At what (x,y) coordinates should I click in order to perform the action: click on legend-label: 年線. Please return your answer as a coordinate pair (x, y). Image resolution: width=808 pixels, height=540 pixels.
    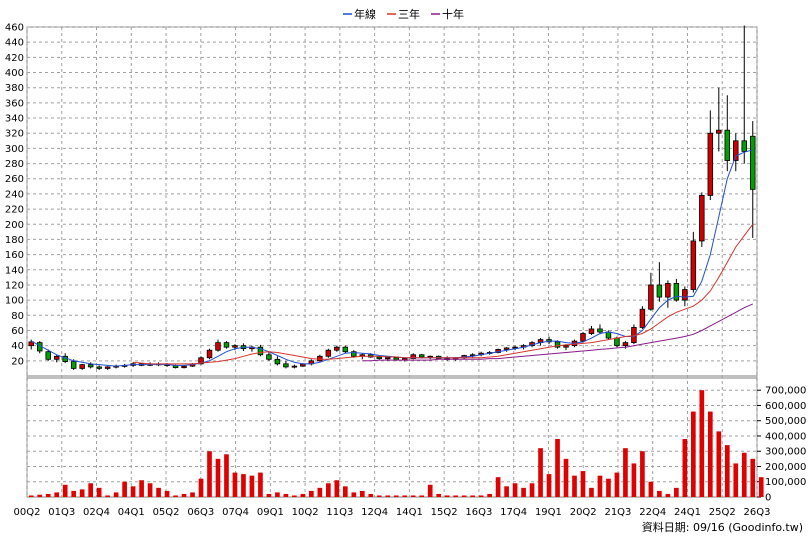
    Looking at the image, I should click on (365, 14).